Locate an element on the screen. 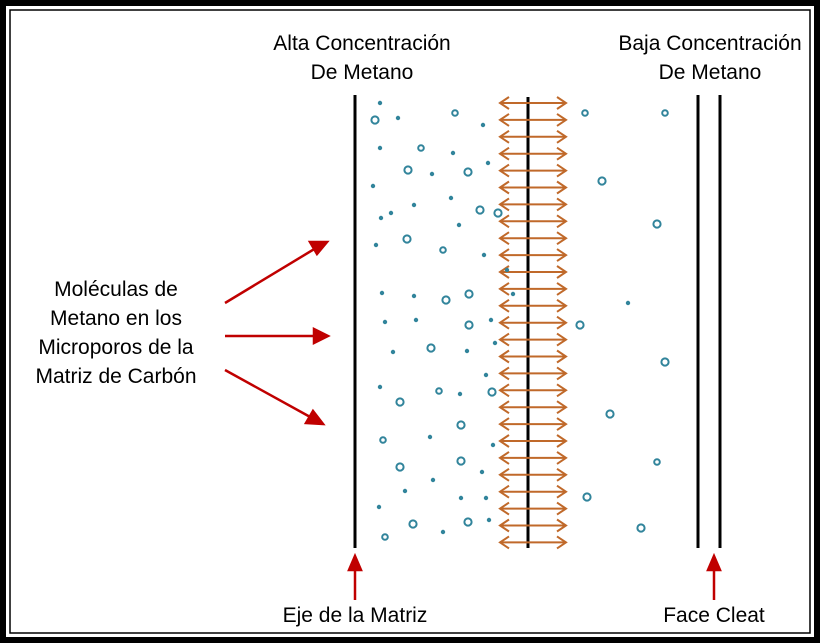 This screenshot has height=643, width=820. low-concentration-label-line2: De Metano is located at coordinates (710, 72).